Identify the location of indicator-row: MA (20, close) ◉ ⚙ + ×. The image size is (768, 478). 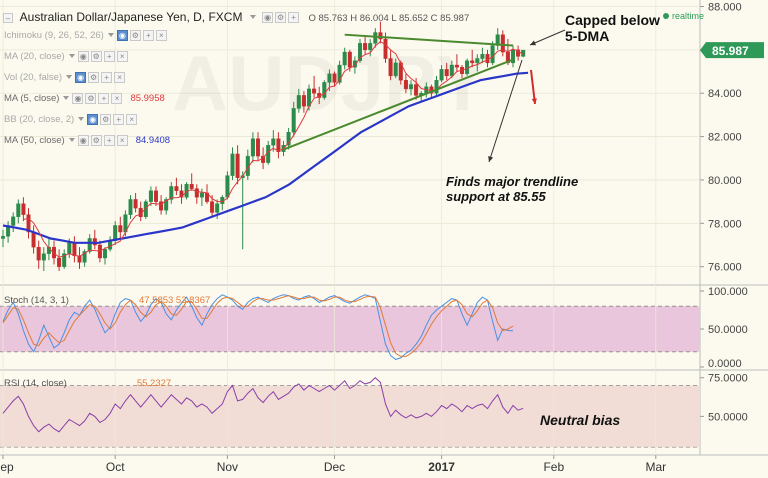
(67, 56).